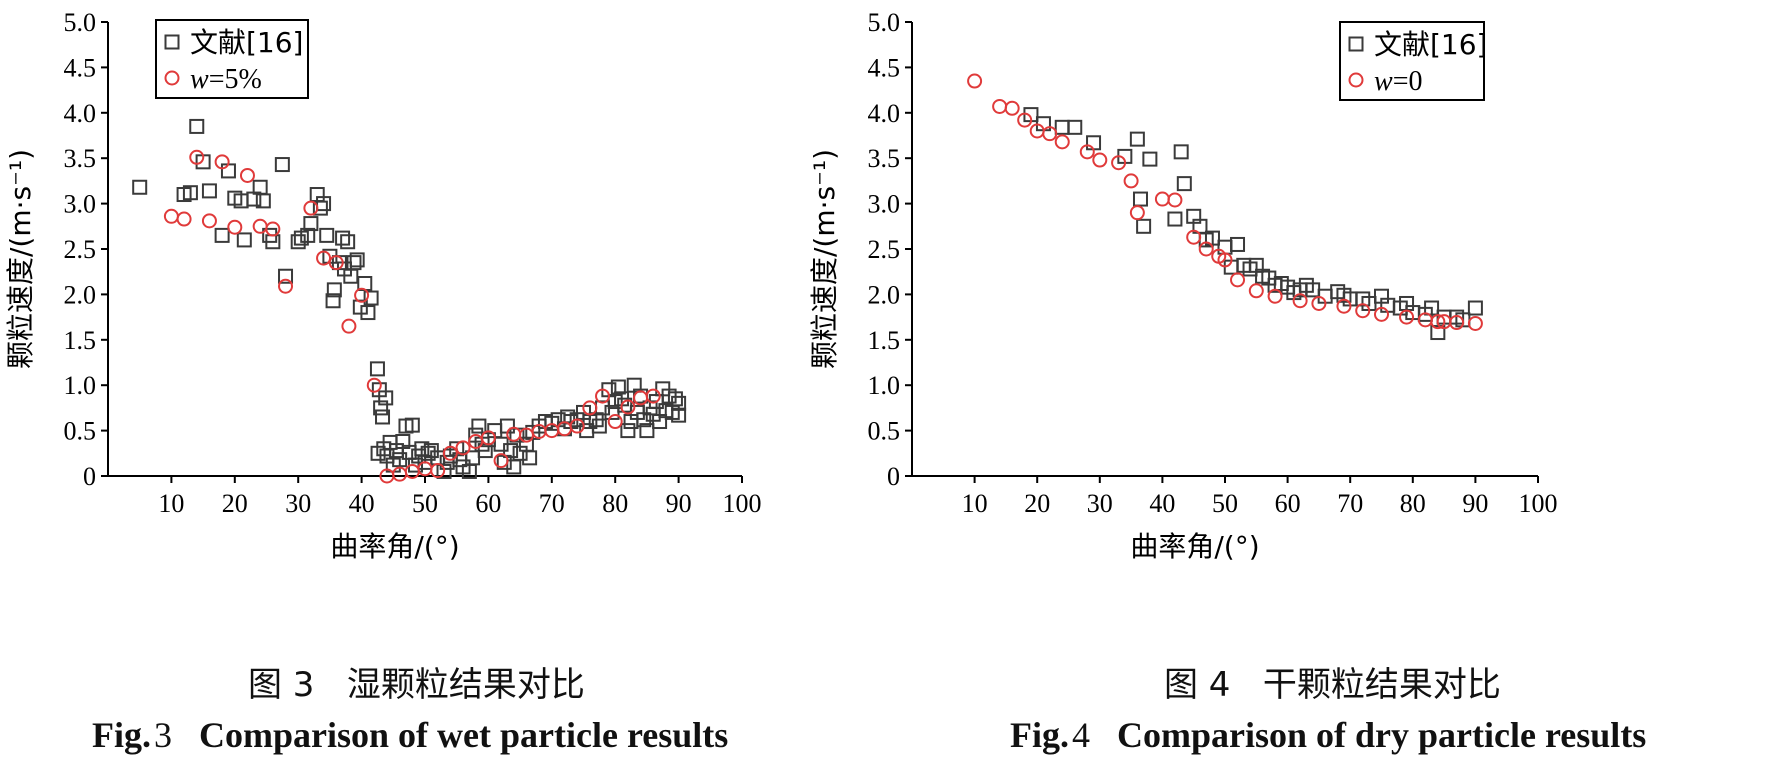  What do you see at coordinates (1225, 503) in the screenshot?
I see `x-tick-label: 50` at bounding box center [1225, 503].